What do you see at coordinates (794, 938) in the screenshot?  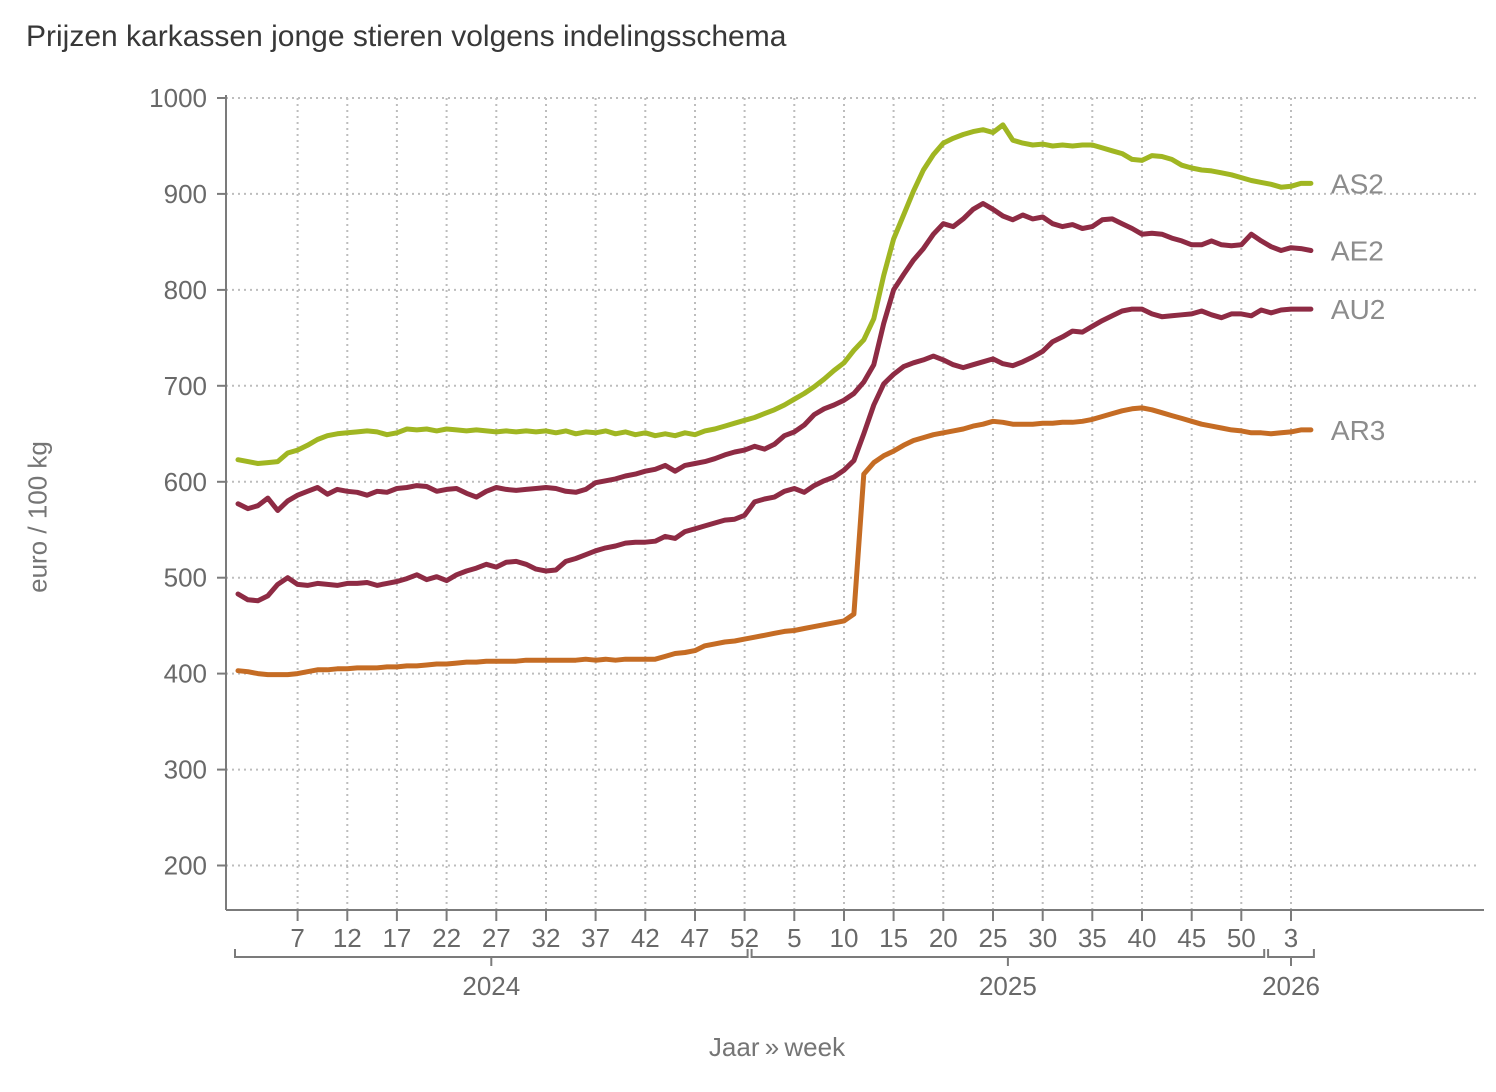 I see `x-tick-label: 5` at bounding box center [794, 938].